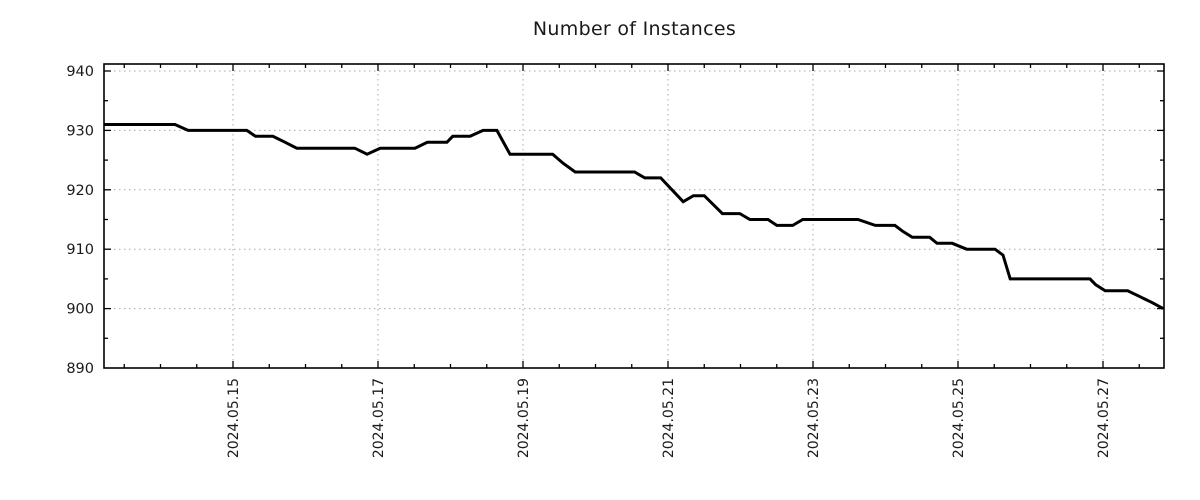 This screenshot has width=1200, height=500. Describe the element at coordinates (669, 418) in the screenshot. I see `x-tick-label: 2024.05.21` at that location.